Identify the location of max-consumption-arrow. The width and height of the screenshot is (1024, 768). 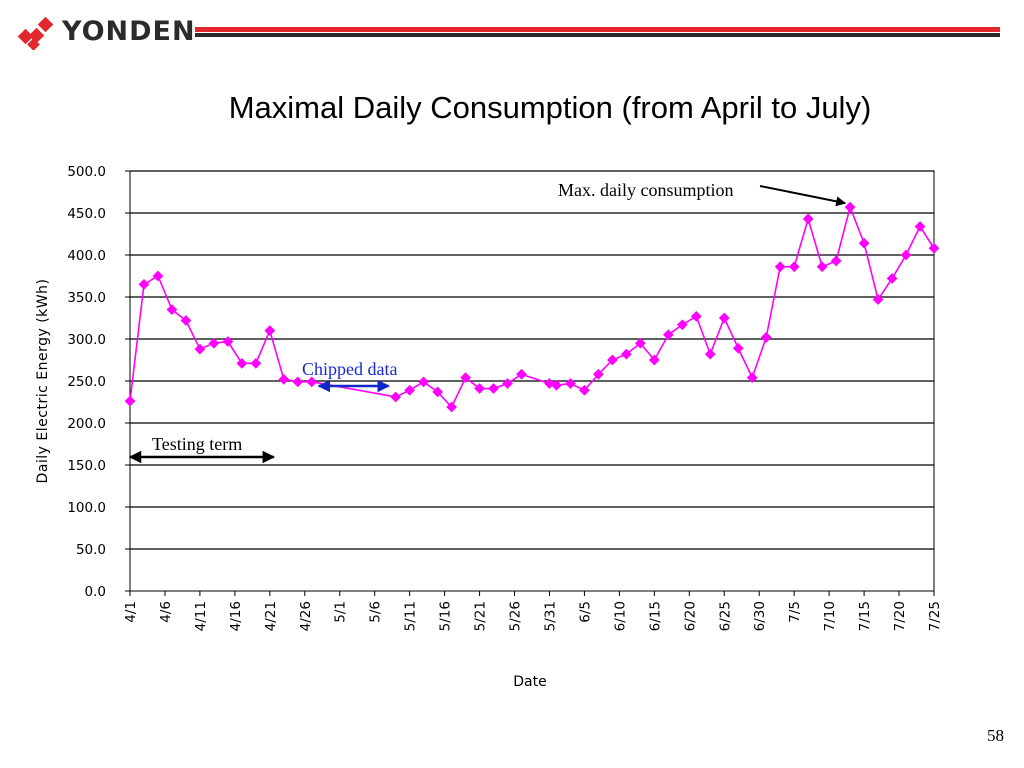
(803, 196).